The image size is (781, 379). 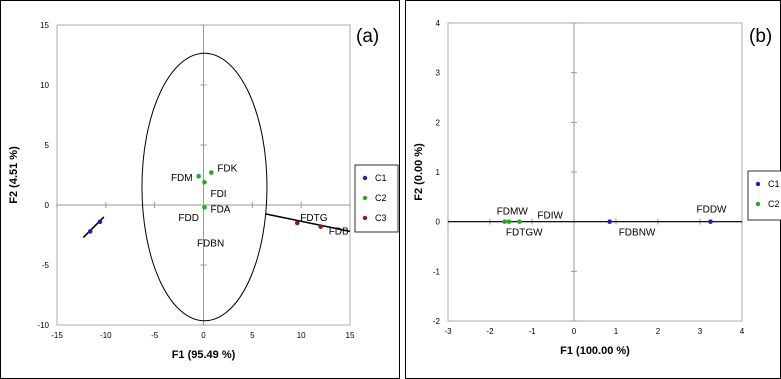 I want to click on data-point-fda, so click(x=204, y=207).